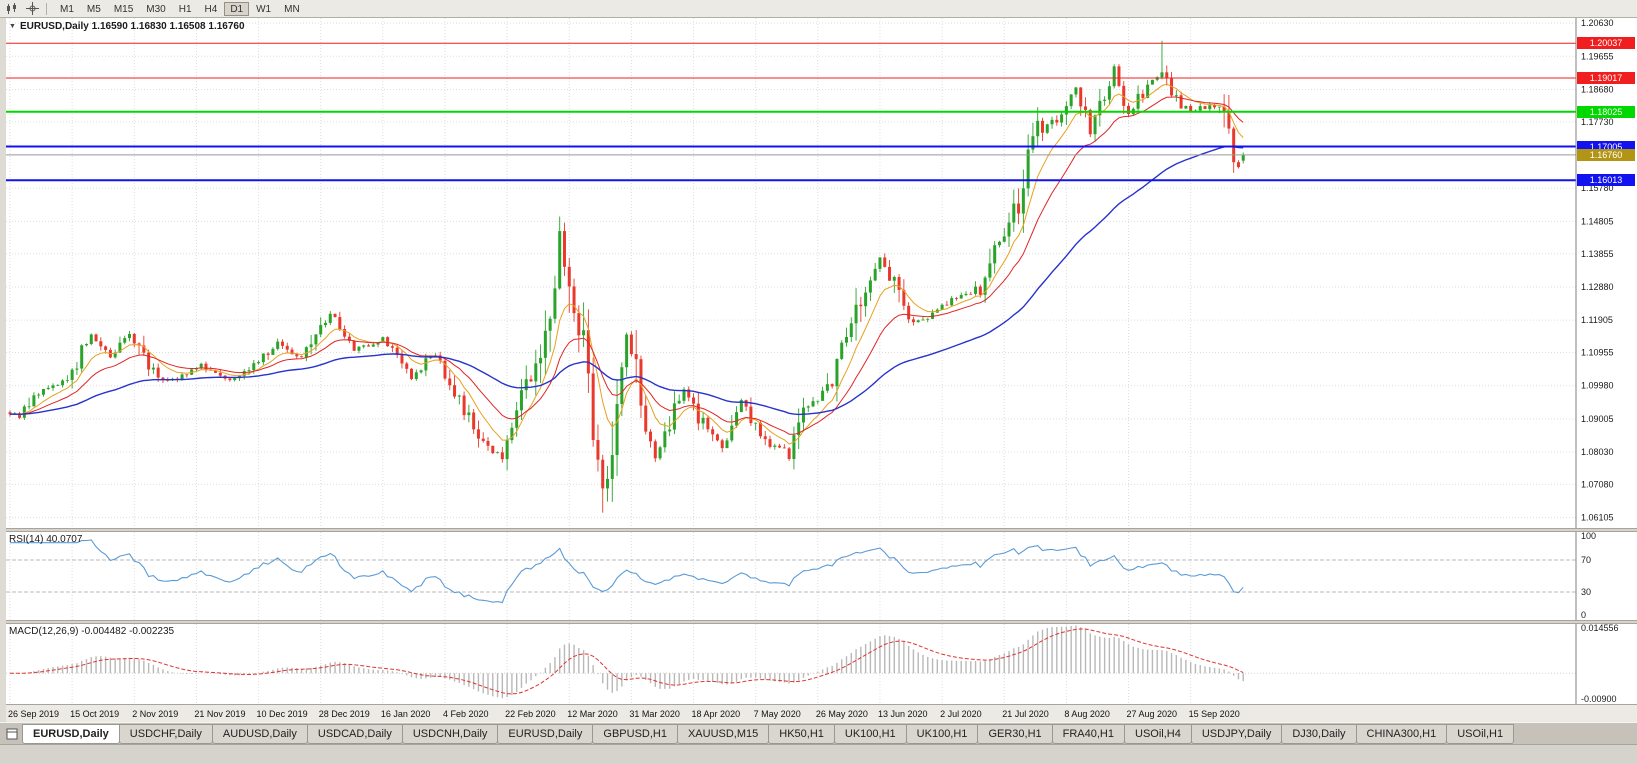 The height and width of the screenshot is (764, 1637). Describe the element at coordinates (961, 714) in the screenshot. I see `date-label: 2 Jul 2020` at that location.